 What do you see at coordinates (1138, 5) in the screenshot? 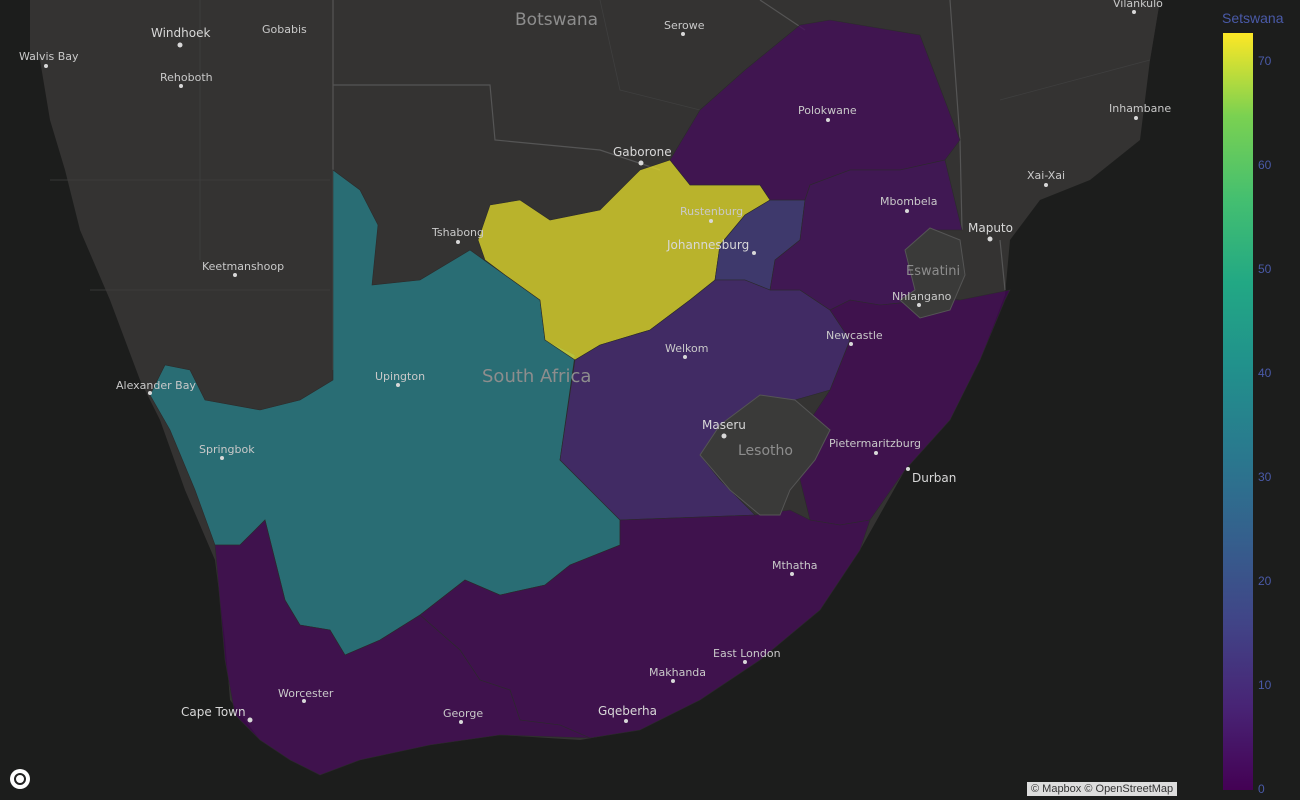
I see `city-label-vilankulo: Vilankulo` at bounding box center [1138, 5].